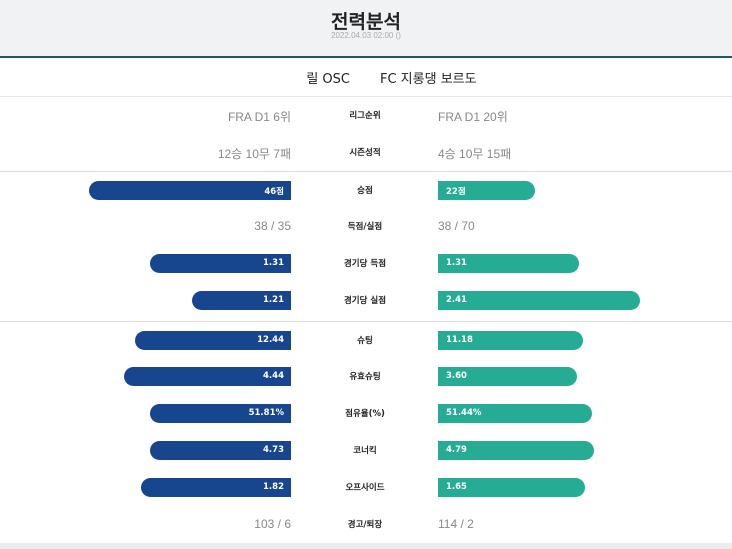 The image size is (732, 549). What do you see at coordinates (220, 450) in the screenshot?
I see `home-stat-bar: 4.73` at bounding box center [220, 450].